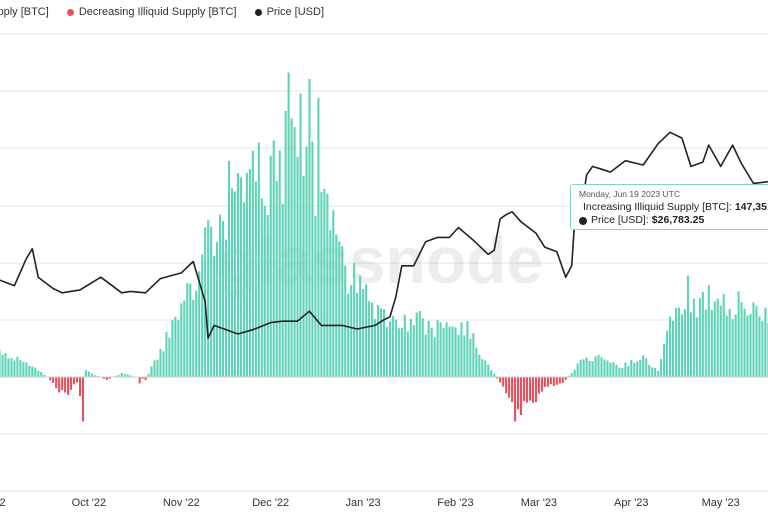 The height and width of the screenshot is (512, 768). Describe the element at coordinates (151, 12) in the screenshot. I see `legend-item-decreasing: Decreasing Illiquid Supply [BTC]` at that location.